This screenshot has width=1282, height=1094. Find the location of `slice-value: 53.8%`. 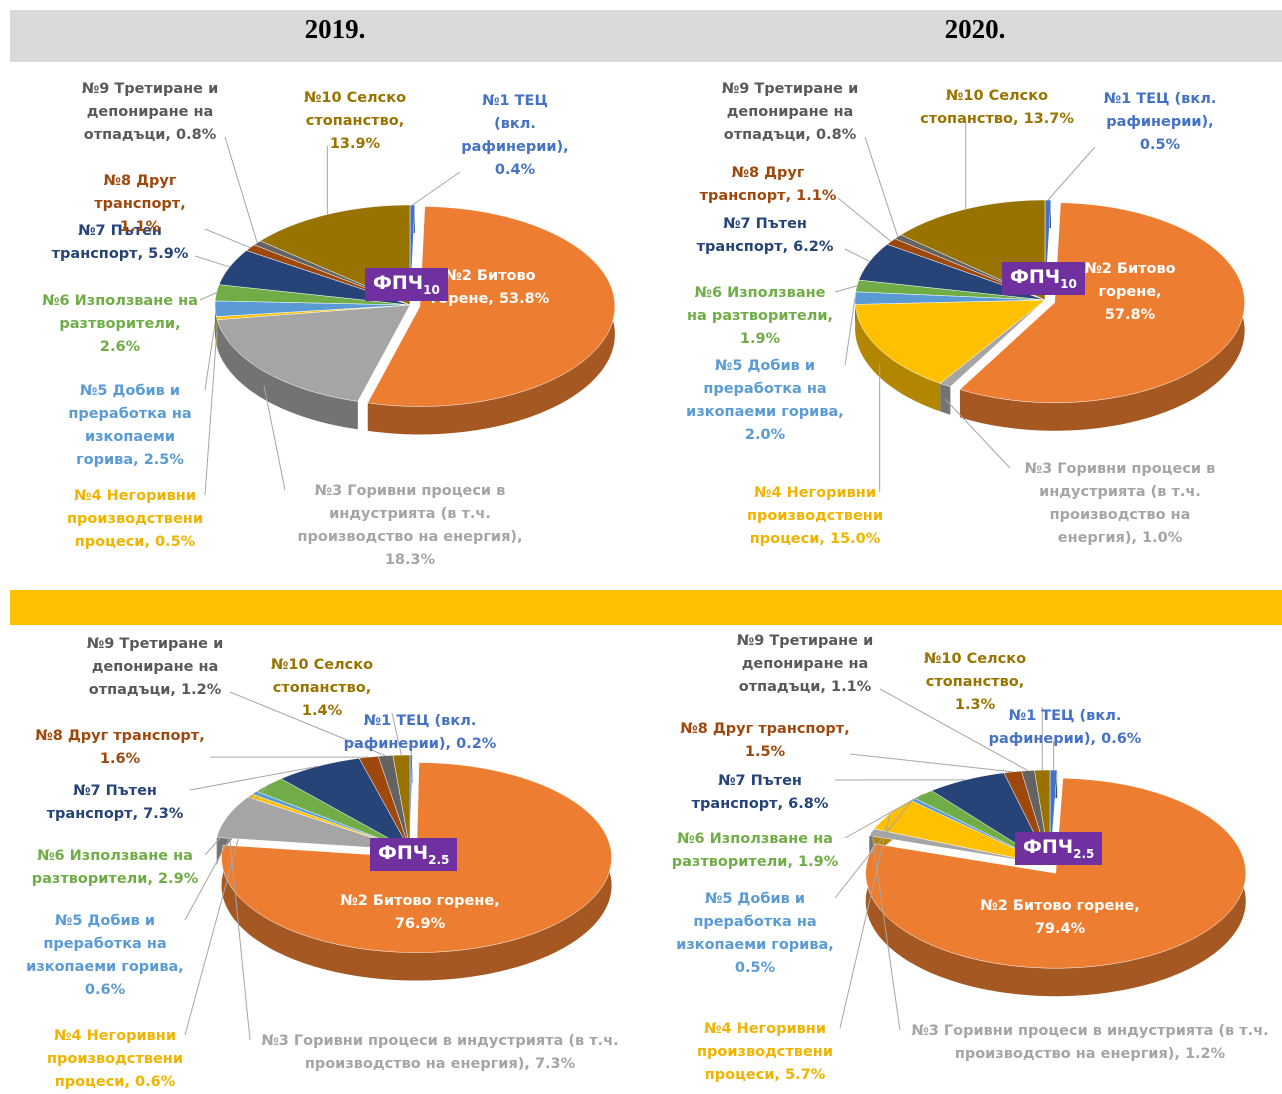

slice-value: 53.8% is located at coordinates (524, 299).